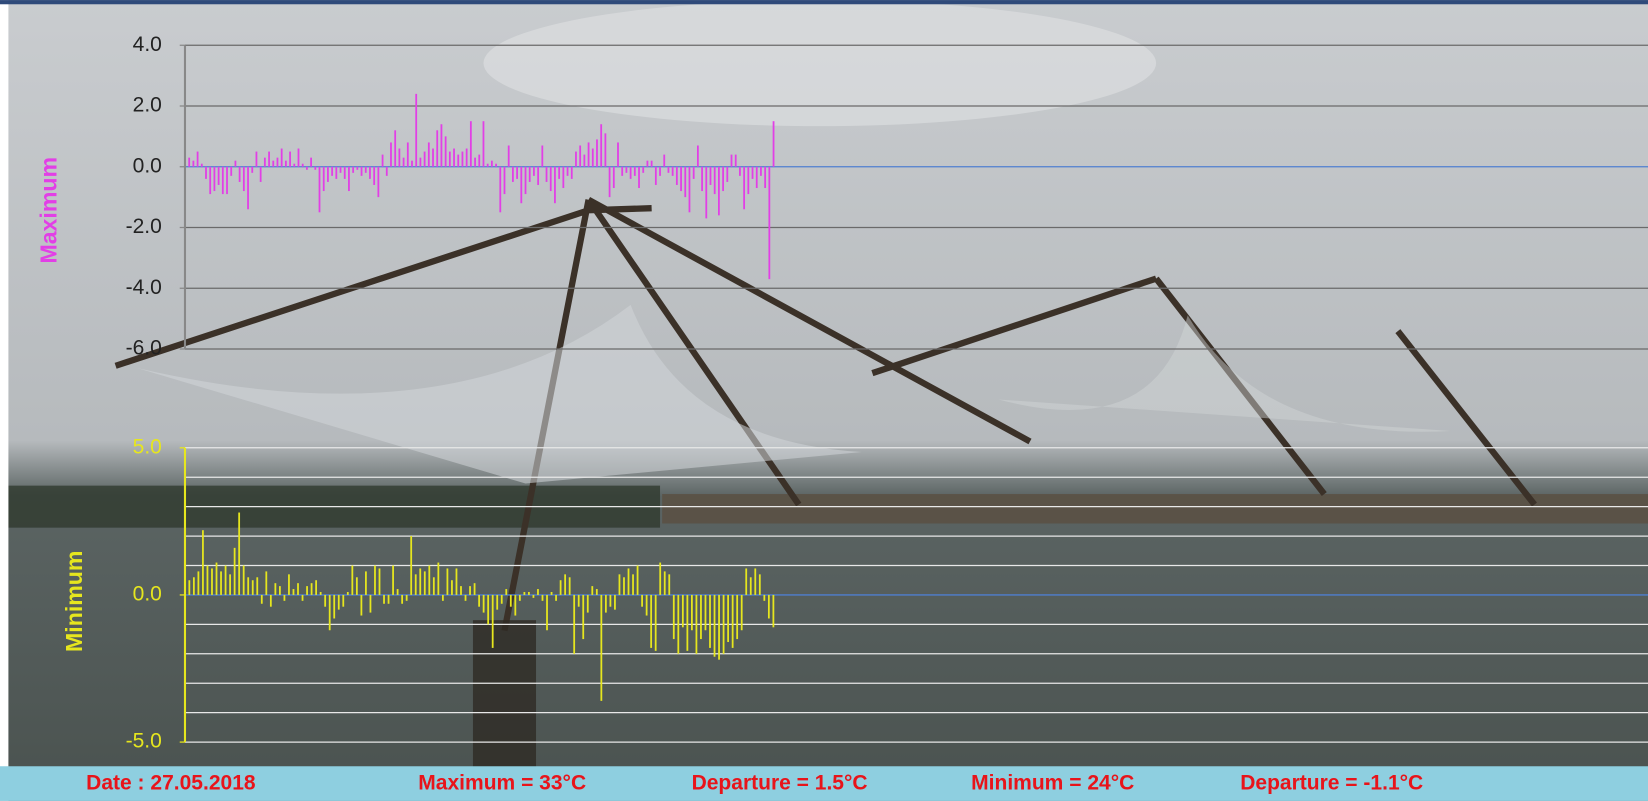 The height and width of the screenshot is (801, 1648). What do you see at coordinates (144, 741) in the screenshot?
I see `y-tick-label: -5.0` at bounding box center [144, 741].